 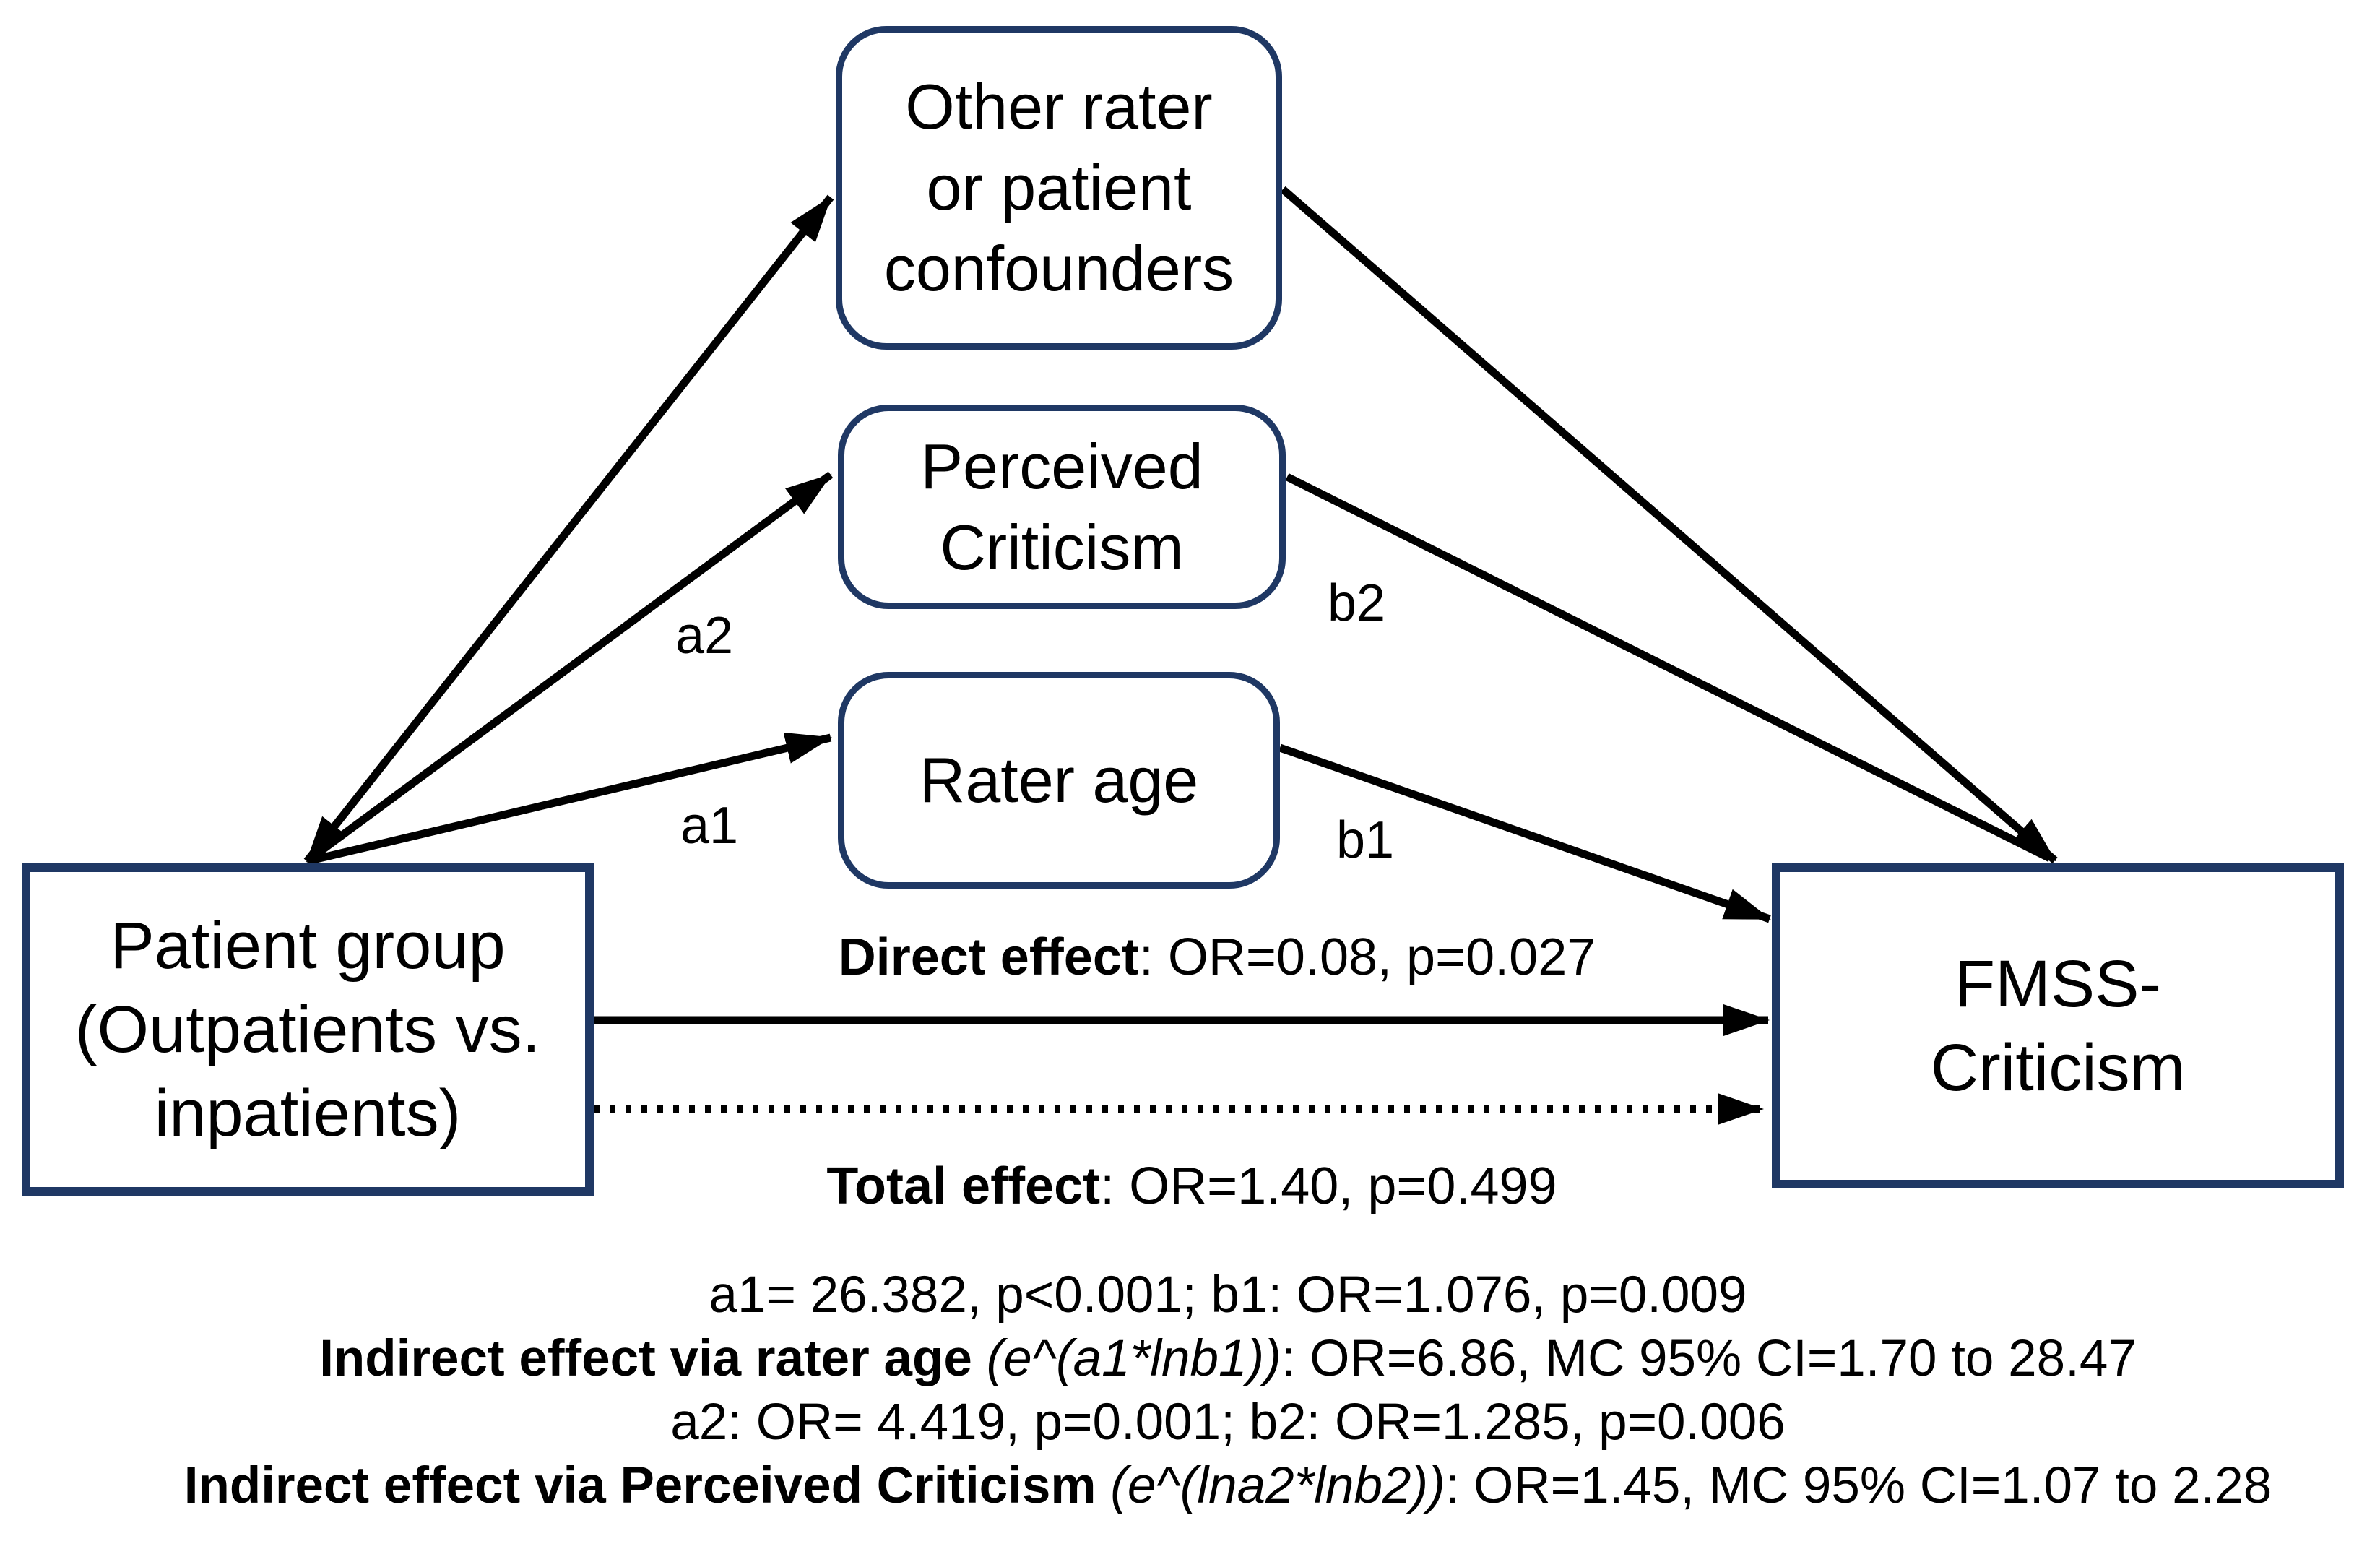 I want to click on box-fmss-criticism: FMSS- Criticism, so click(x=2058, y=1025).